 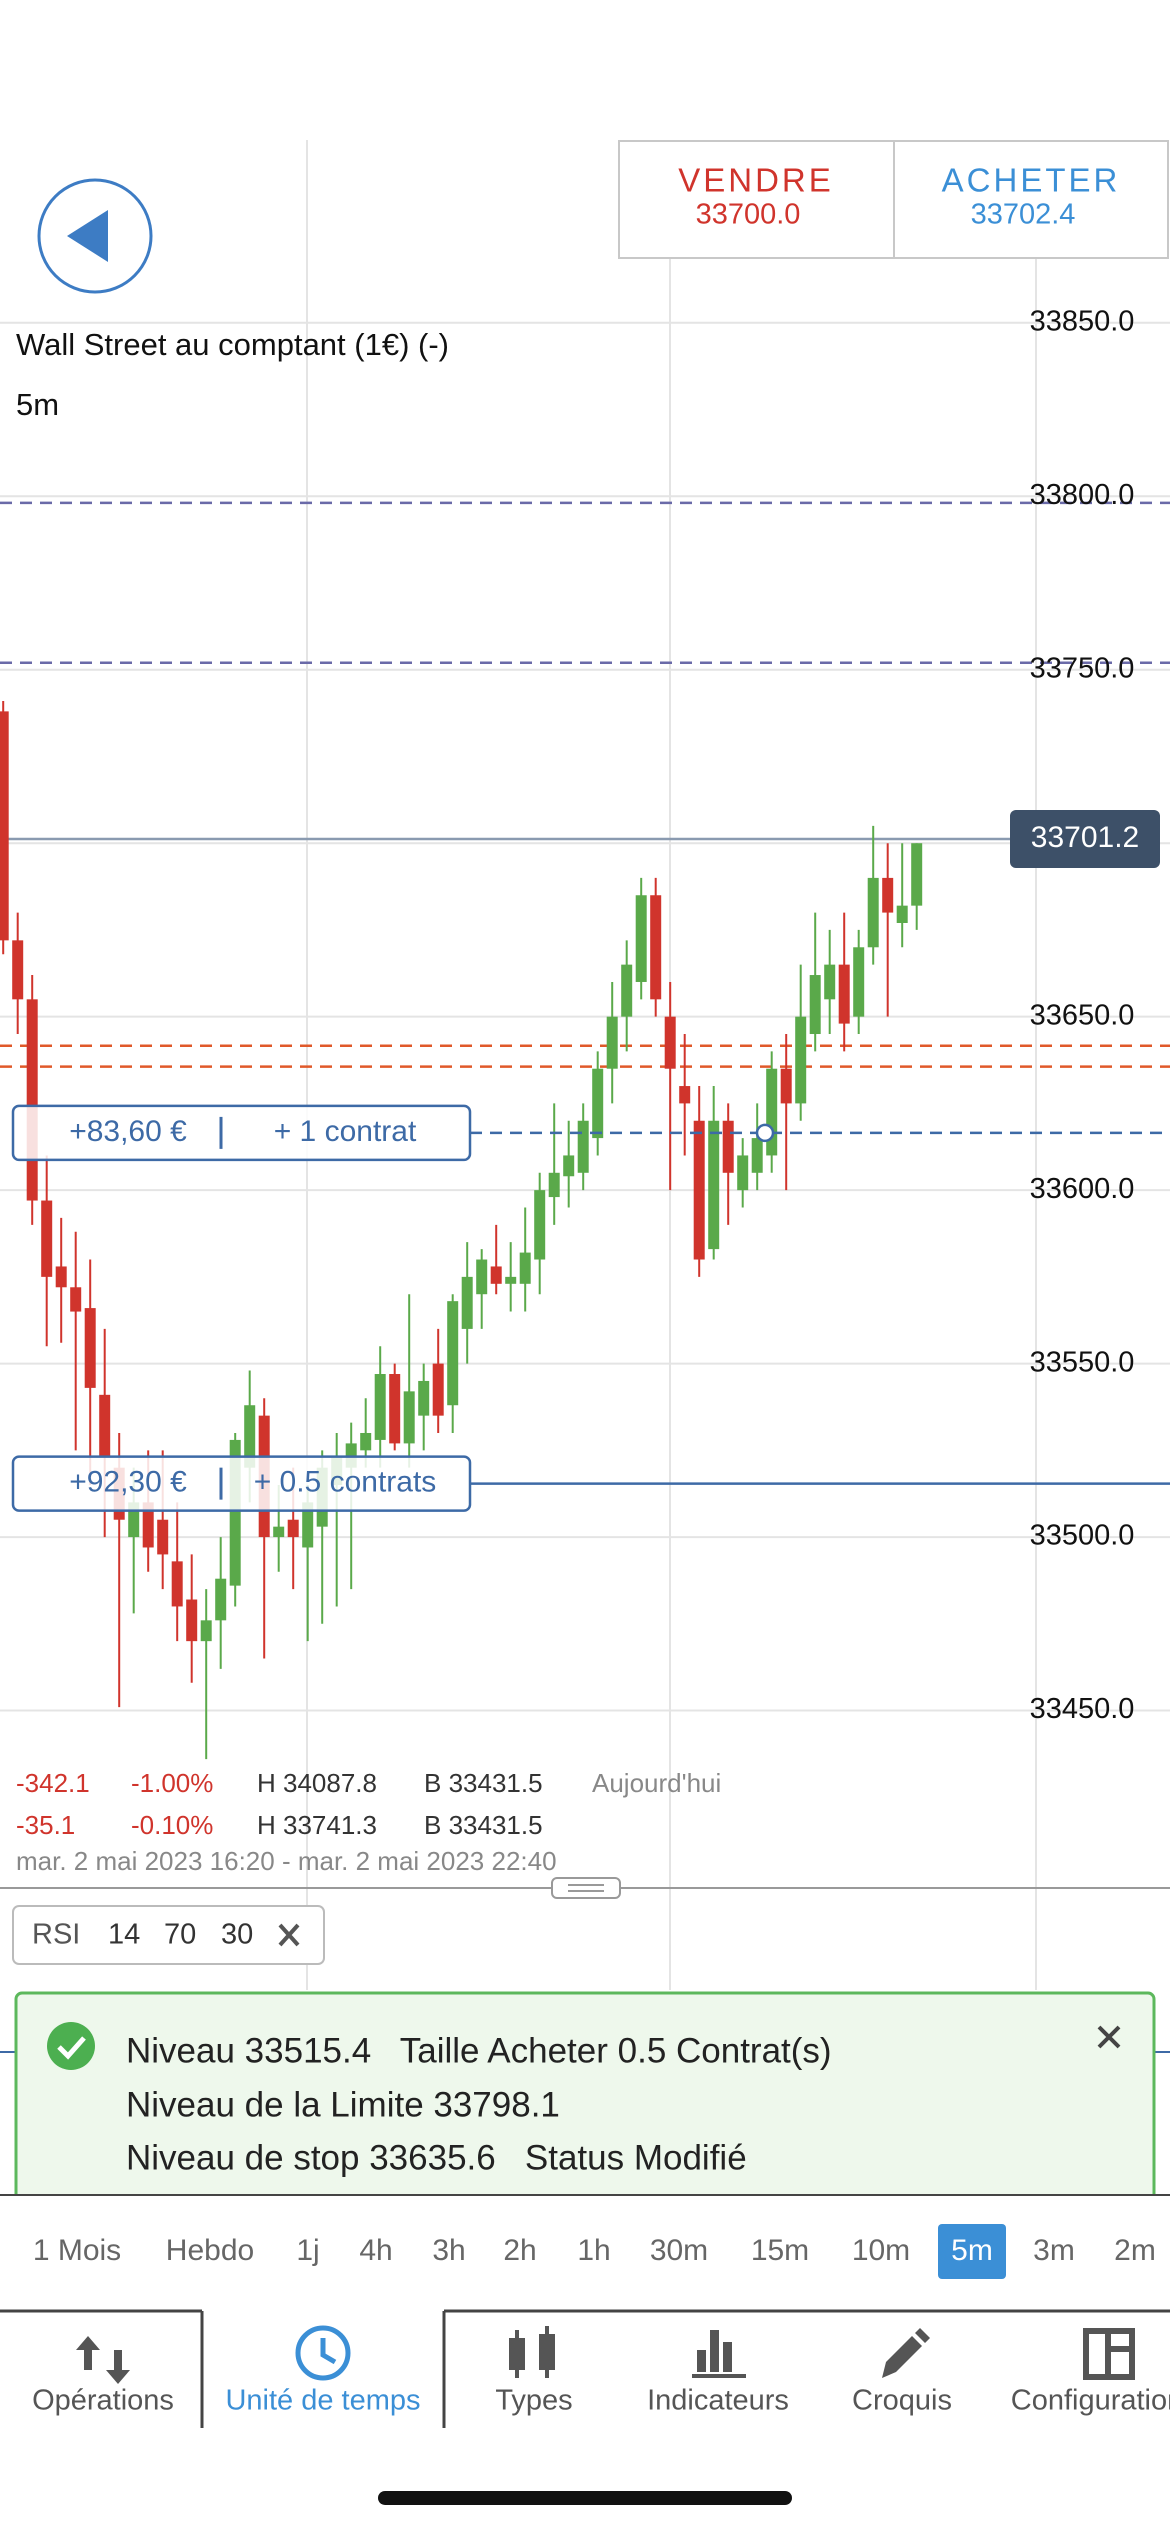 I want to click on position-pnl: +92,30 €, so click(x=128, y=1482).